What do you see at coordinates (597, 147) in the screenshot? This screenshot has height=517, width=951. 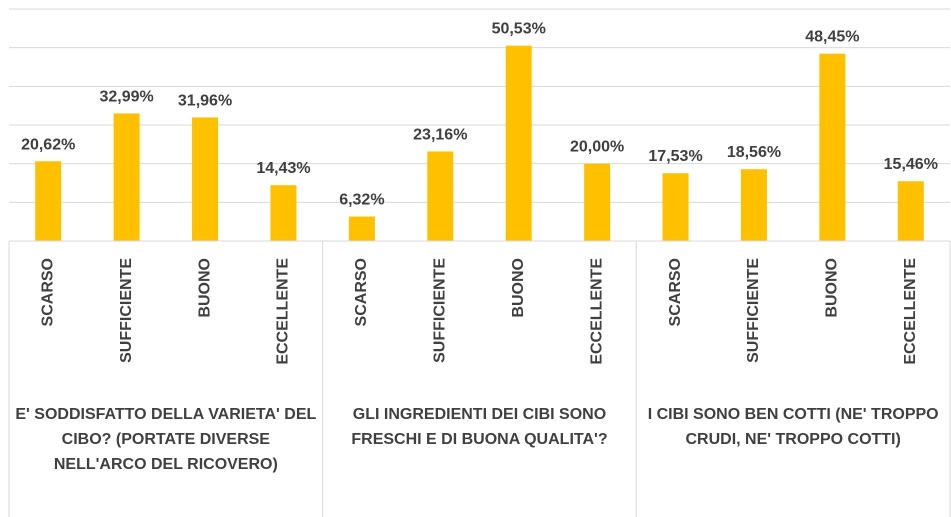 I see `value-label: 20,00%` at bounding box center [597, 147].